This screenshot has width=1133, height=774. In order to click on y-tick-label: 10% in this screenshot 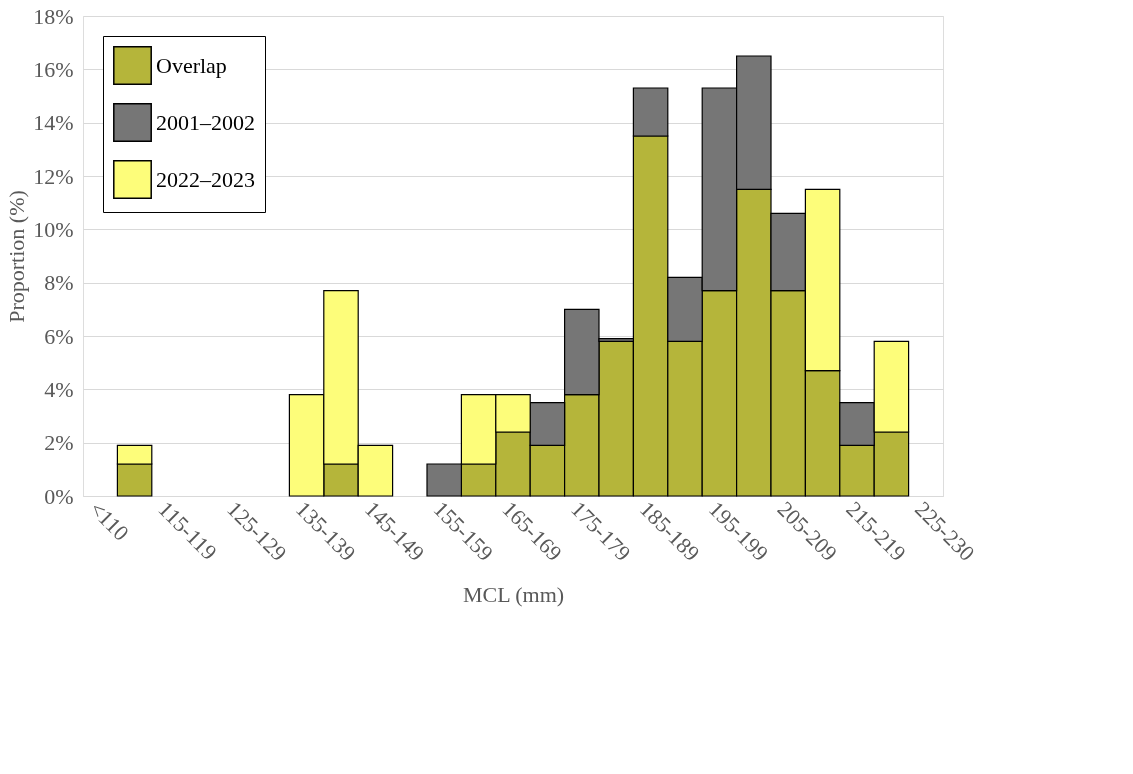, I will do `click(53, 229)`.